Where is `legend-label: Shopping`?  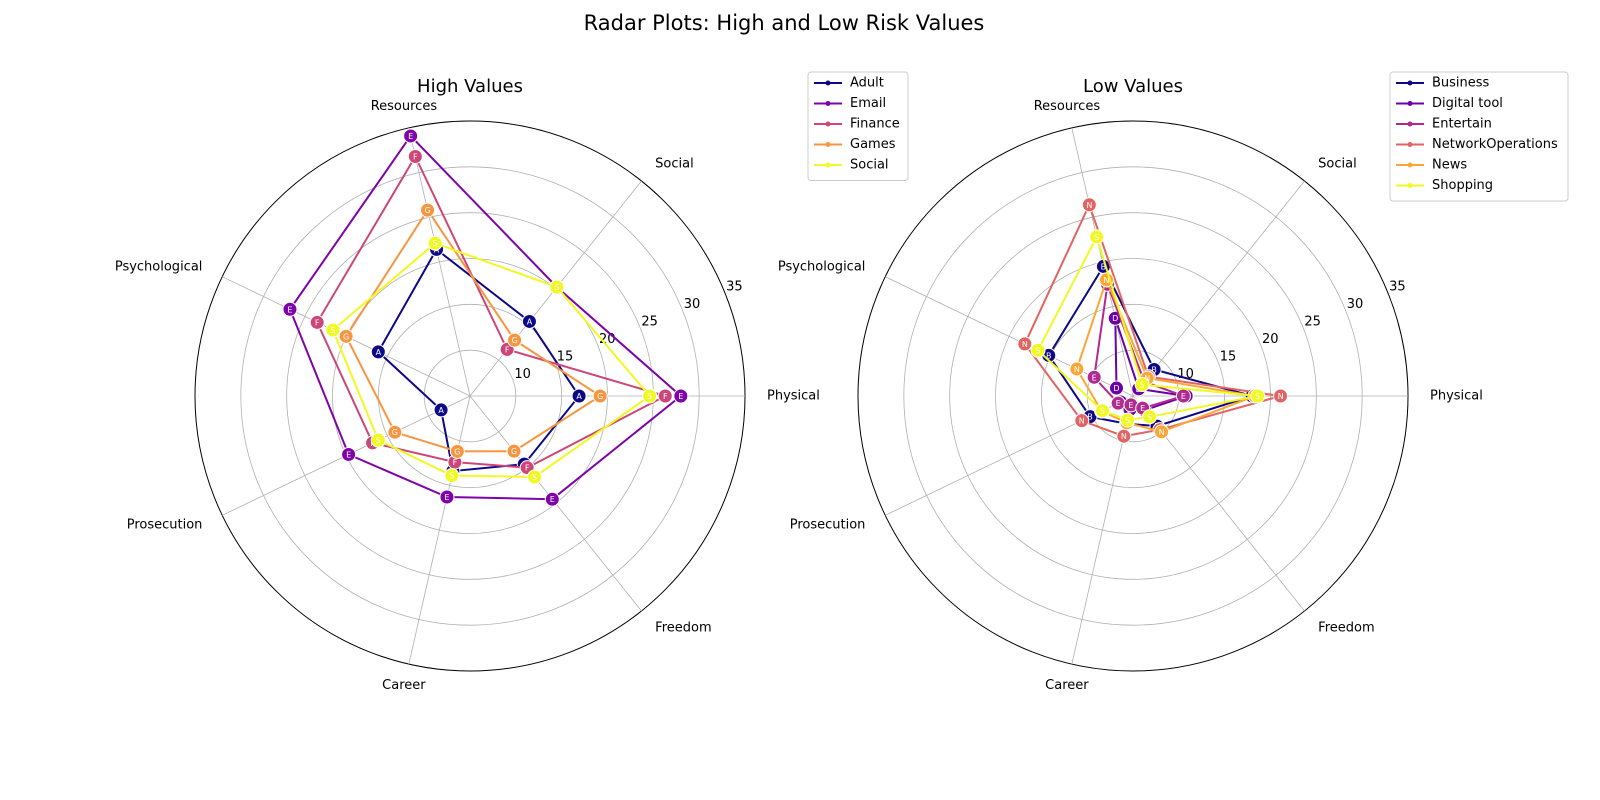 legend-label: Shopping is located at coordinates (1462, 185).